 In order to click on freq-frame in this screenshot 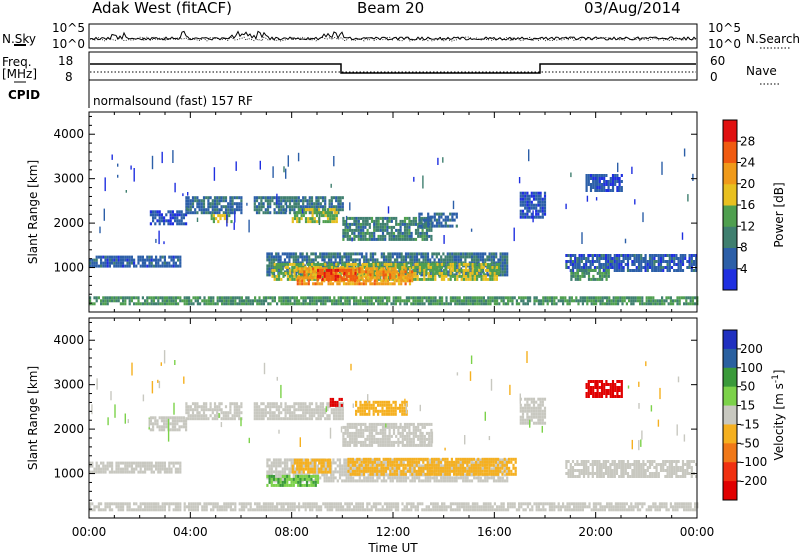, I will do `click(393, 66)`.